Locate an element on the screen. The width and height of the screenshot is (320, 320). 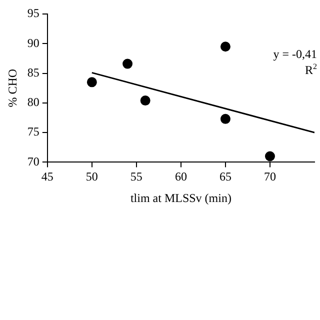
x-tick-label: 60 is located at coordinates (180, 177).